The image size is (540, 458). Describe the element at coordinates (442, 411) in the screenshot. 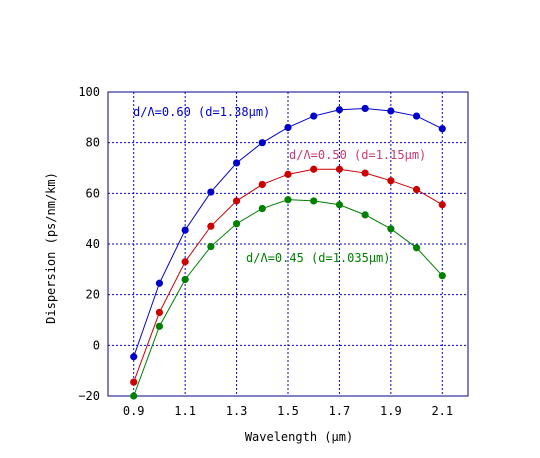

I see `x-tick-label: 2.1` at that location.